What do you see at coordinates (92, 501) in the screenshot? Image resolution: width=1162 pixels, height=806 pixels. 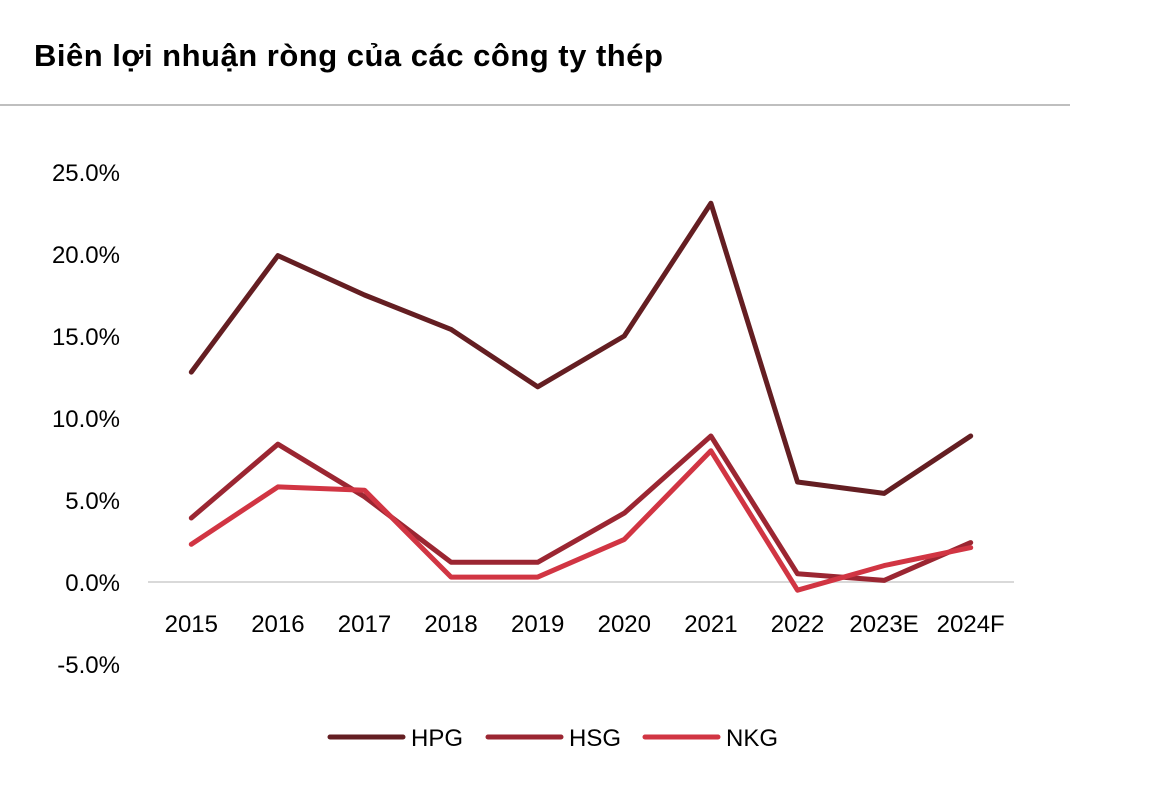 I see `y-tick-label: 5.0%` at bounding box center [92, 501].